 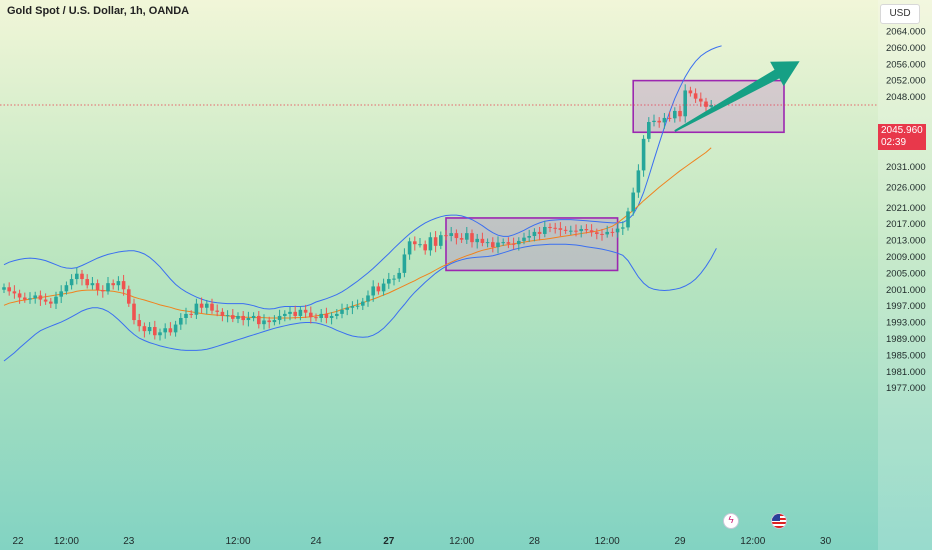 I want to click on chart-title: Gold Spot / U.S. Dollar, 1h, OANDA, so click(x=98, y=11).